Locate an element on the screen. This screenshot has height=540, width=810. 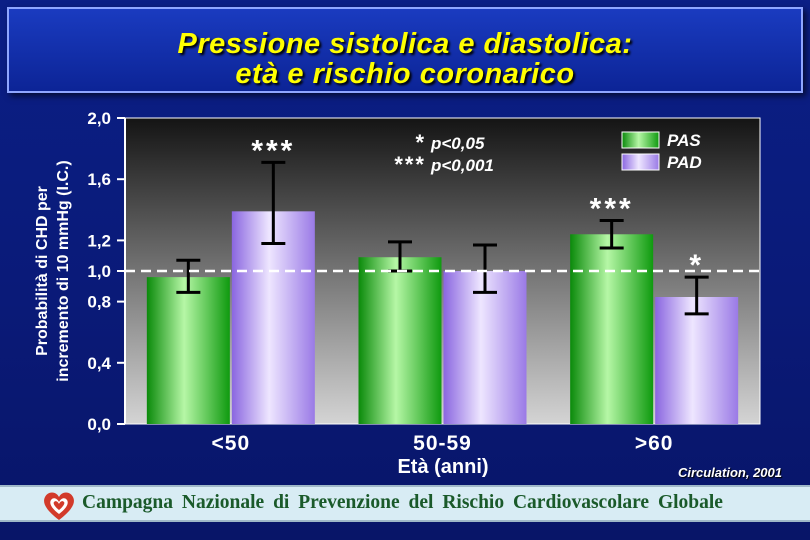
x-category-label: 50-59 is located at coordinates (442, 443).